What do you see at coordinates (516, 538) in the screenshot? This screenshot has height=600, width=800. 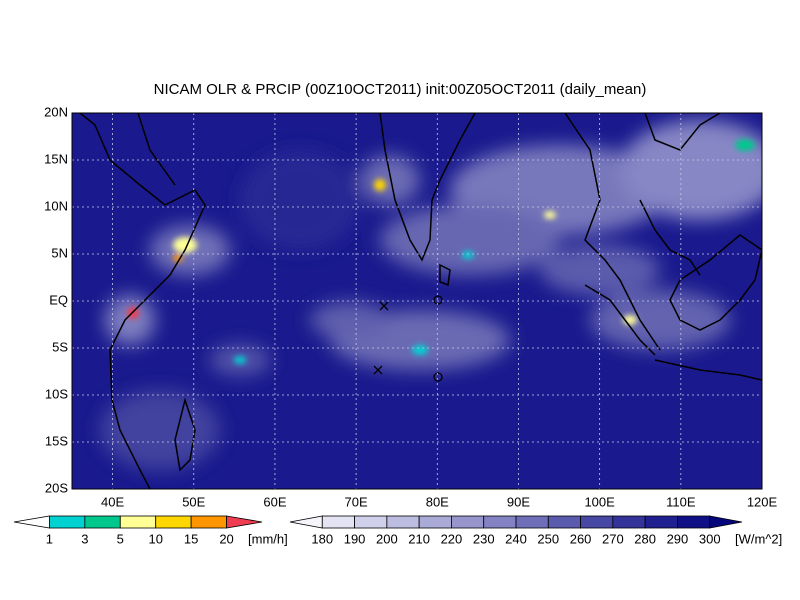 I see `colorbar-label: 240` at bounding box center [516, 538].